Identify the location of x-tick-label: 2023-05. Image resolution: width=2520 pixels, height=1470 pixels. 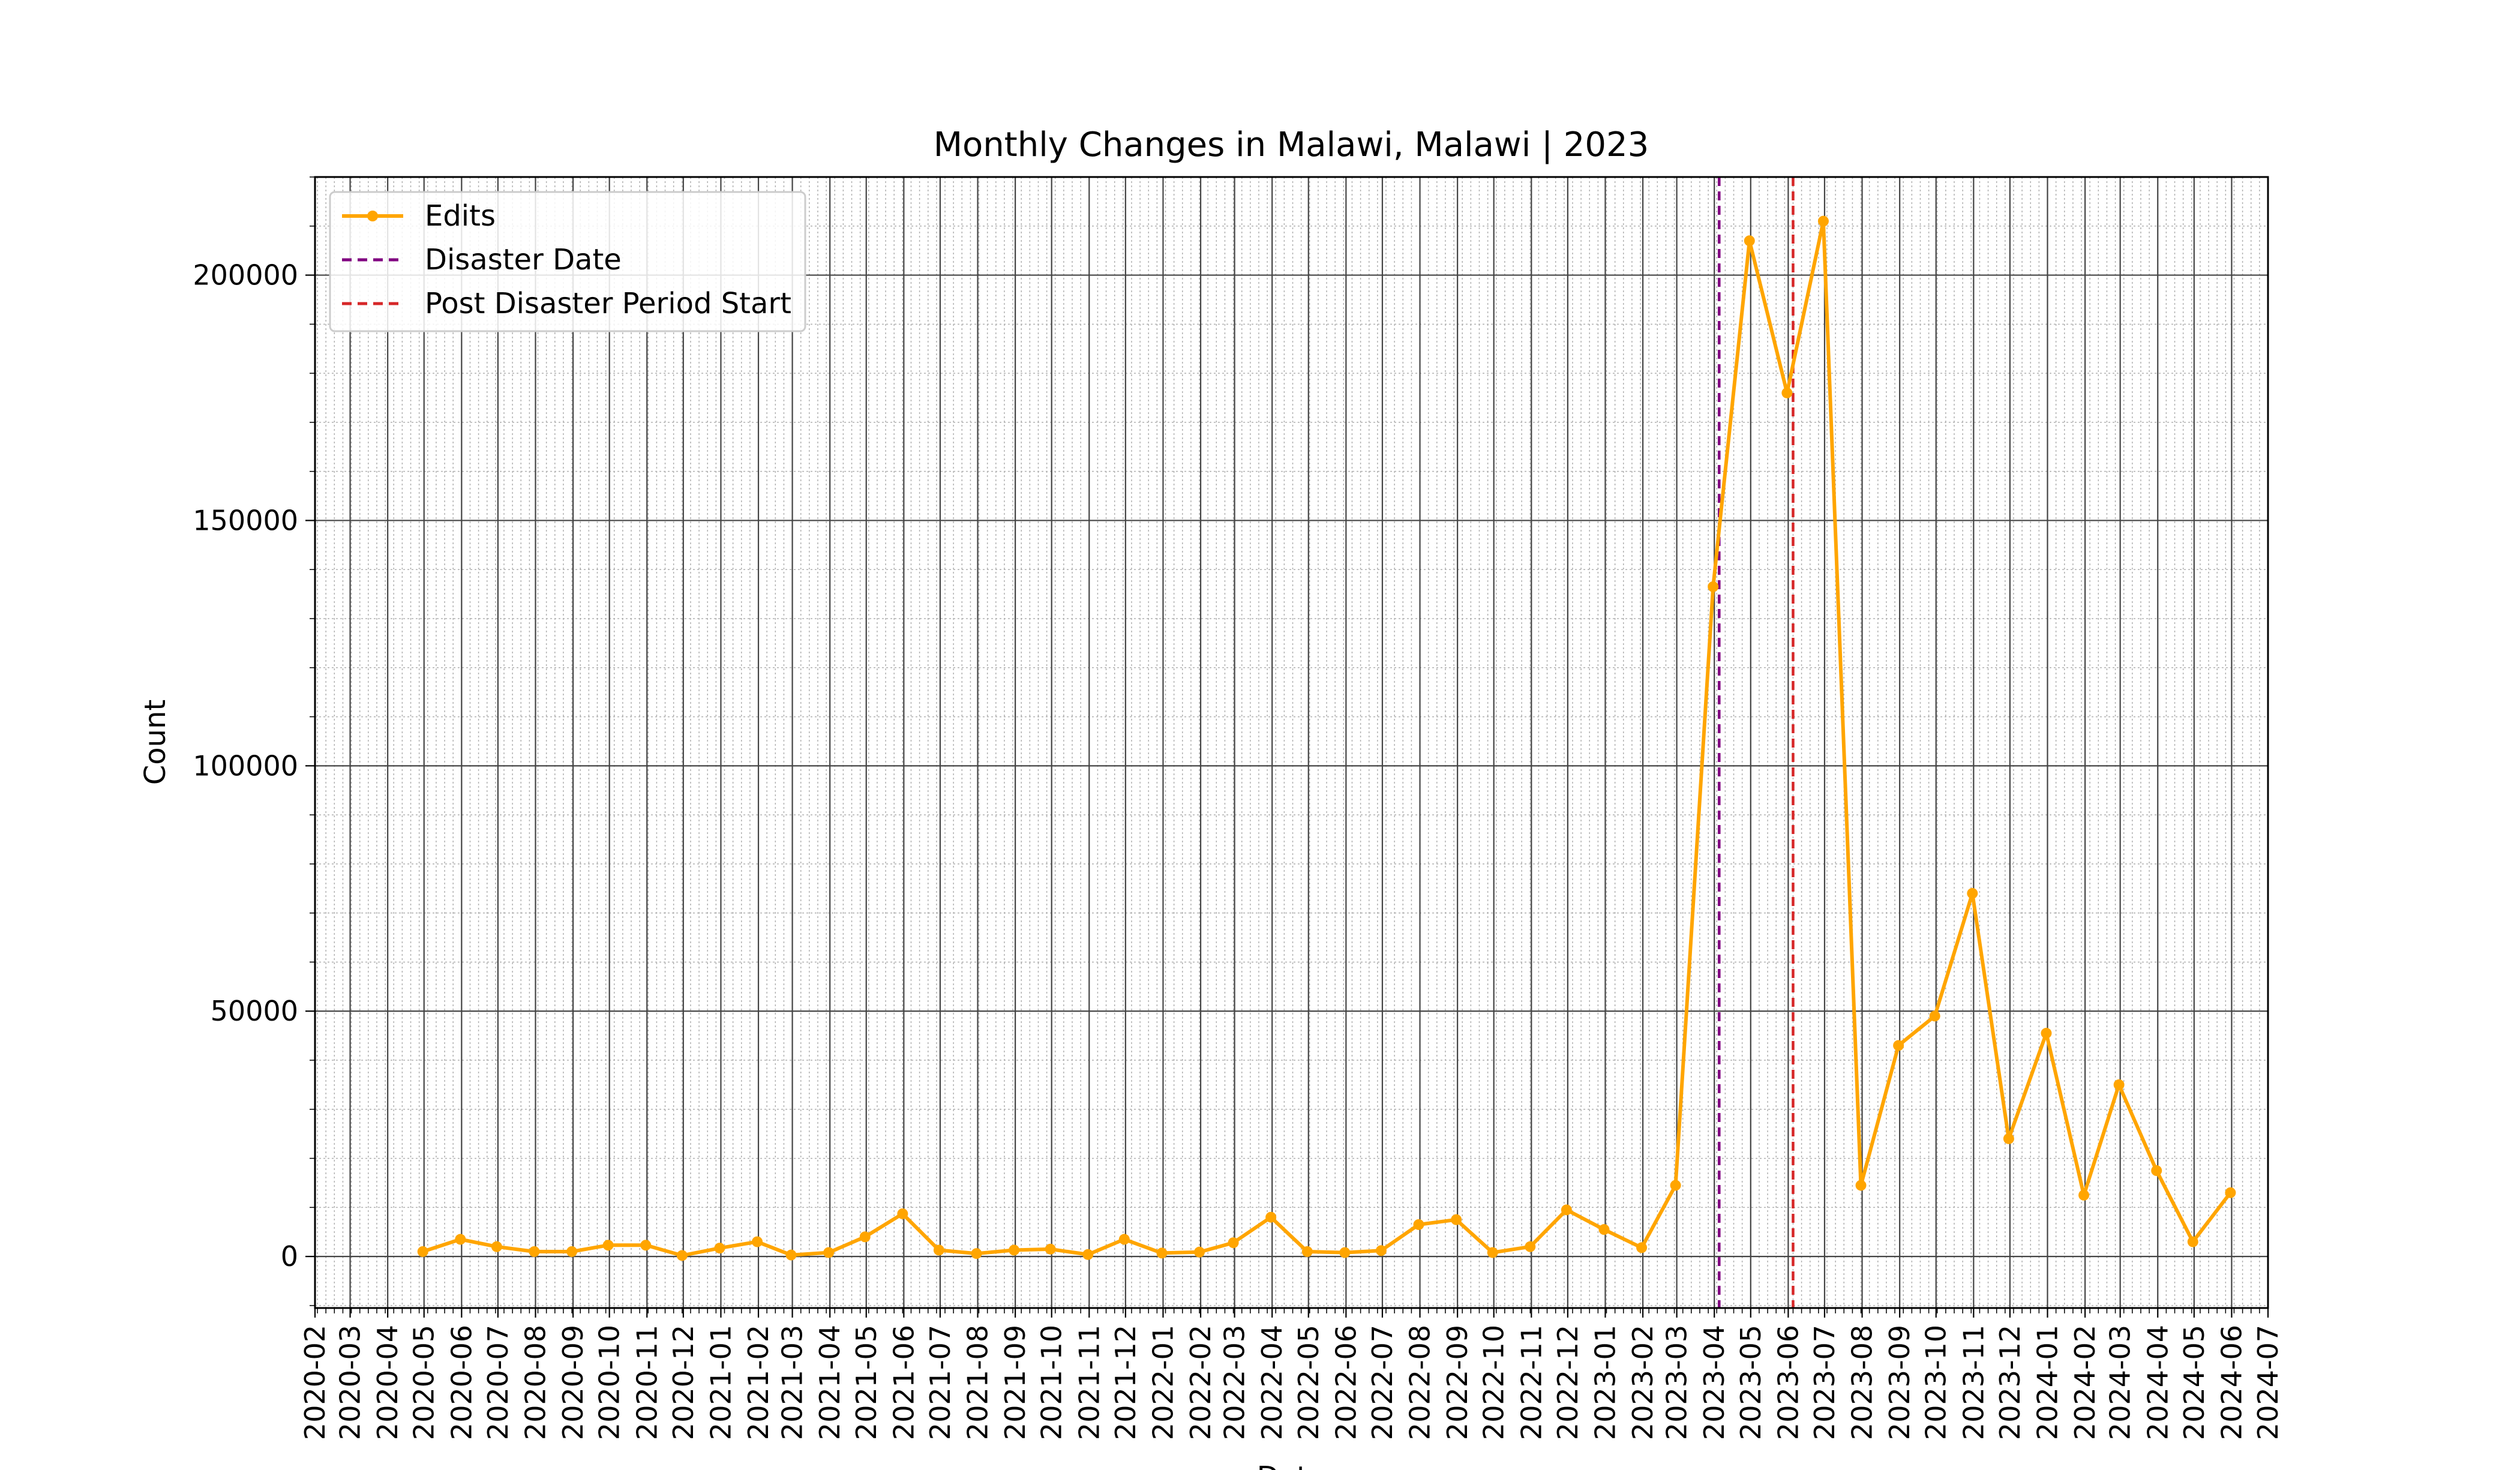
(1751, 1383).